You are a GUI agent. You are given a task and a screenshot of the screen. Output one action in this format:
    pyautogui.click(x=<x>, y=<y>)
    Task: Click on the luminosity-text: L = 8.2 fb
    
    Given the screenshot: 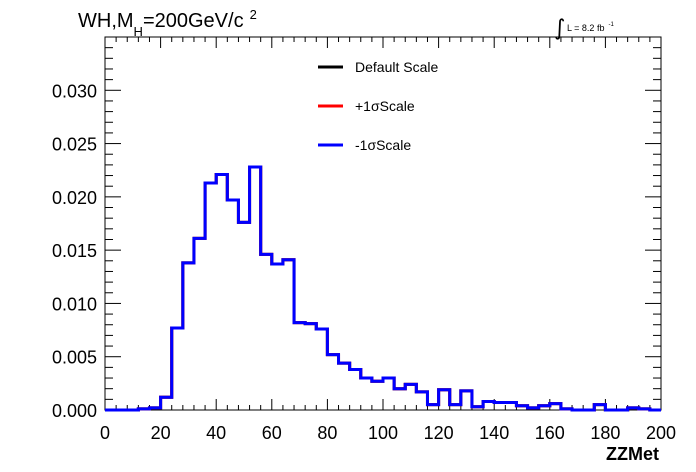 What is the action you would take?
    pyautogui.click(x=585, y=28)
    